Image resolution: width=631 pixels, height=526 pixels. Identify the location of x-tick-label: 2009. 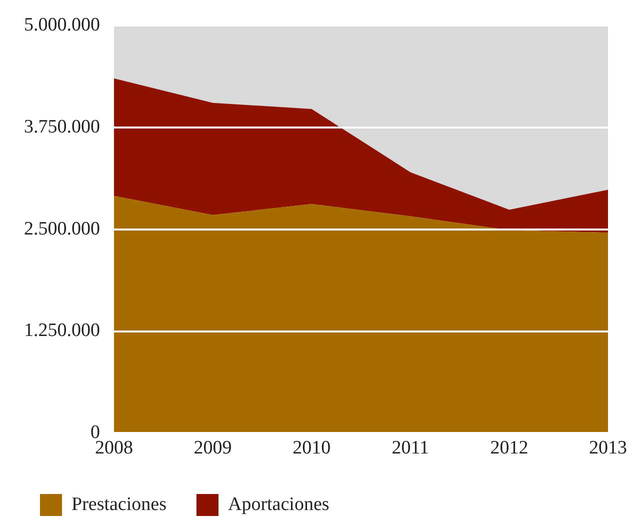
(213, 448).